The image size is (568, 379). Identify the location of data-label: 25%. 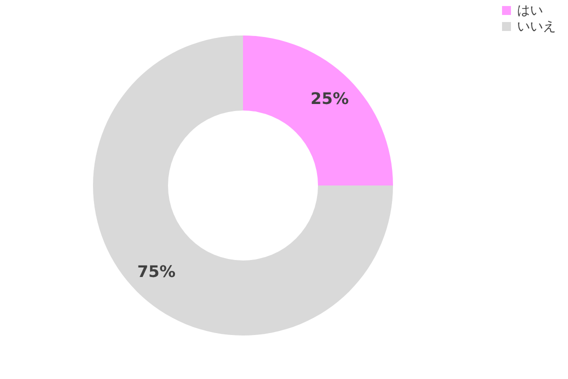
(329, 98).